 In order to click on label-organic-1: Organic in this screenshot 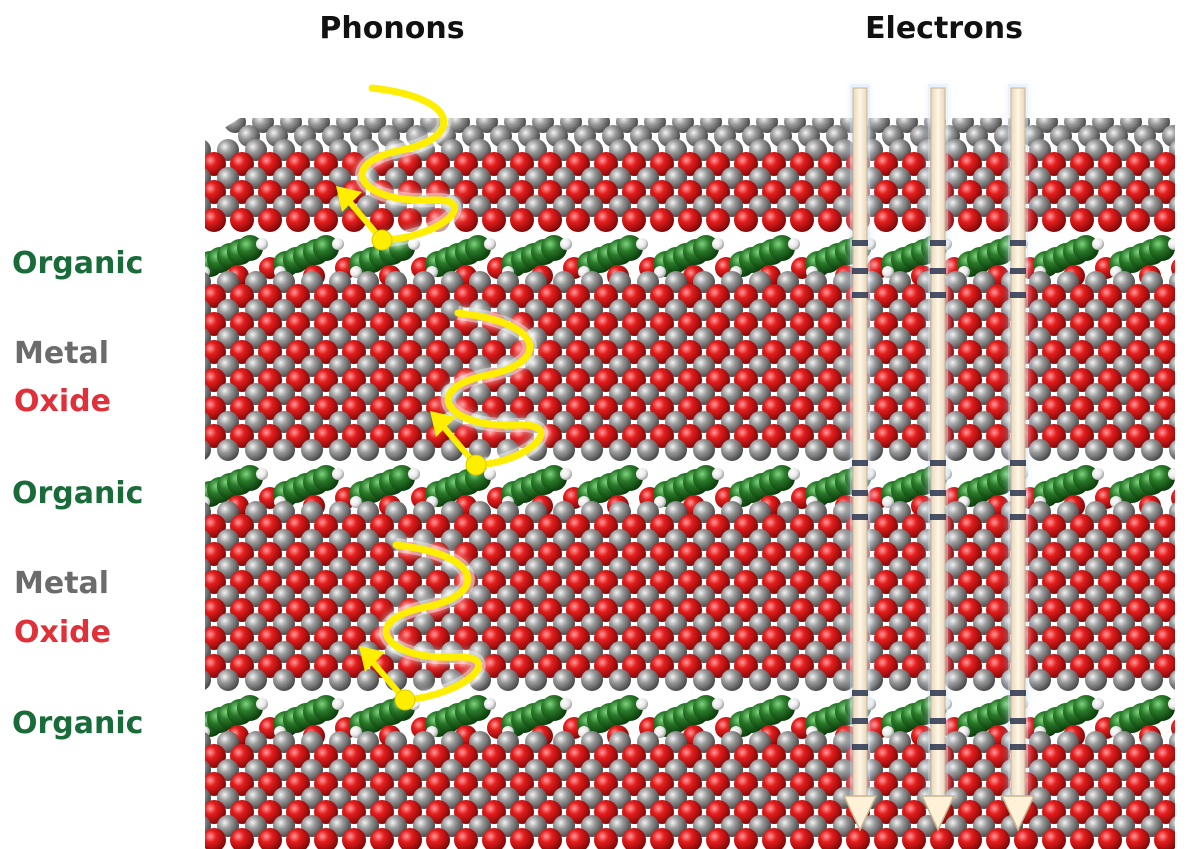, I will do `click(77, 263)`.